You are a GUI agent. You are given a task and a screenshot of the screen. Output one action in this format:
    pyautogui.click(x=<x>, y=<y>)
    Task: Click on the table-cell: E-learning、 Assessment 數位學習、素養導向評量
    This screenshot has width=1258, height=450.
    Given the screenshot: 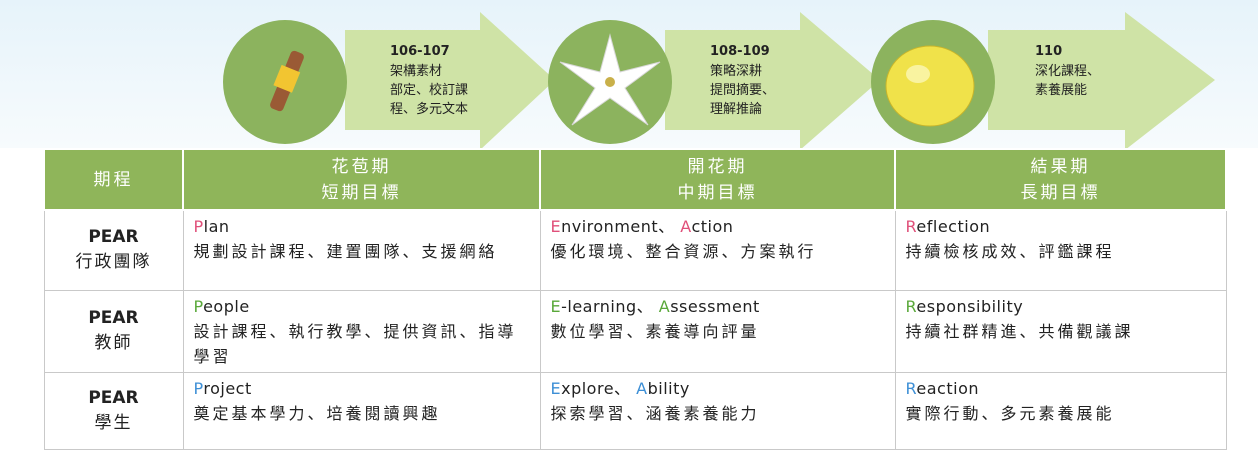 What is the action you would take?
    pyautogui.click(x=717, y=331)
    